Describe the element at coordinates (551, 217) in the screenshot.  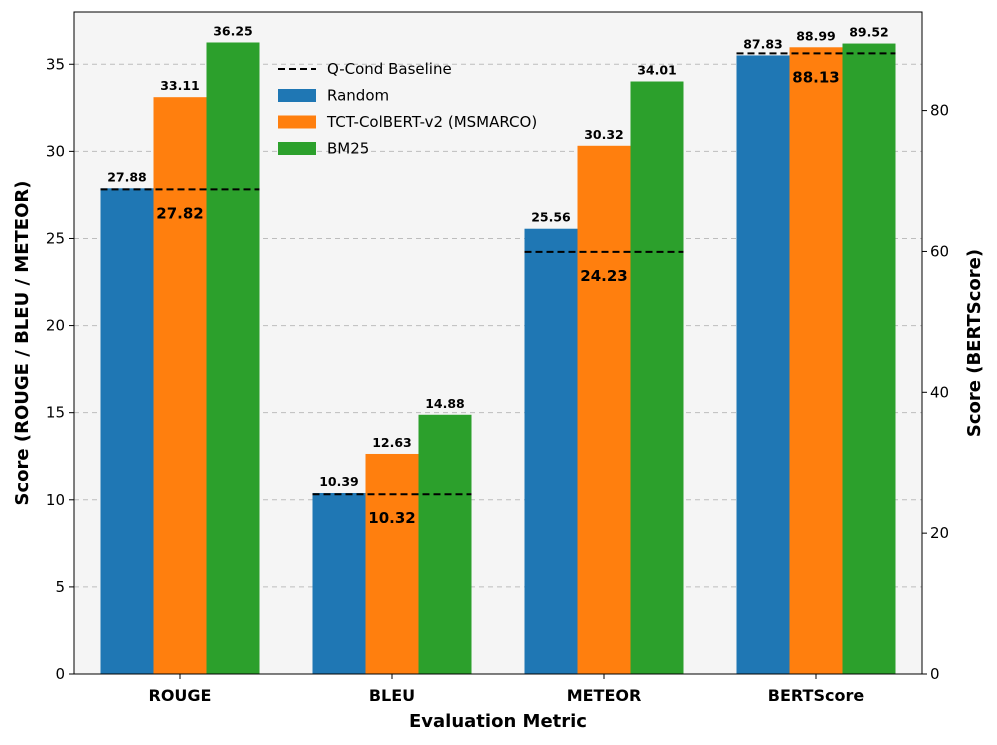
I see `bar-value-label: 25.56` at that location.